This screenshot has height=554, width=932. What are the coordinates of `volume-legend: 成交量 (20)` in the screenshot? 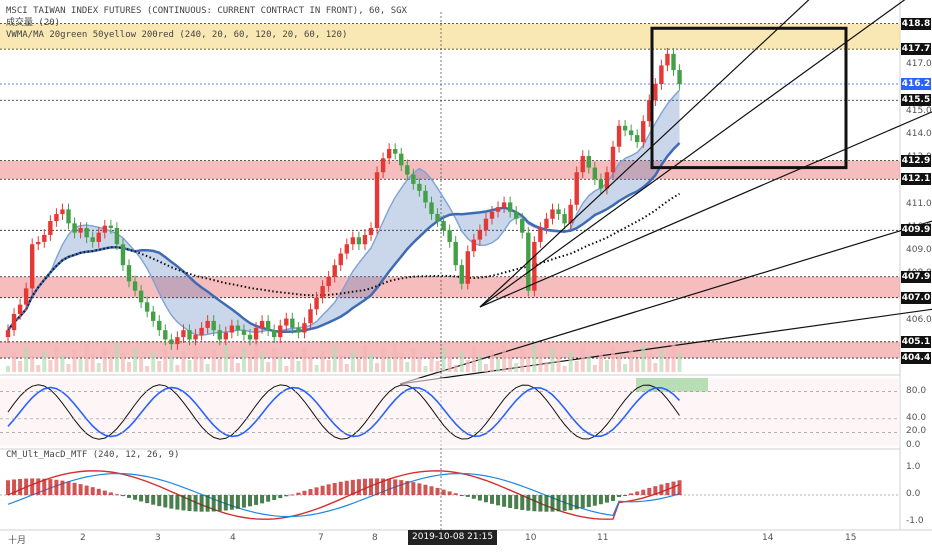 It's located at (33, 23).